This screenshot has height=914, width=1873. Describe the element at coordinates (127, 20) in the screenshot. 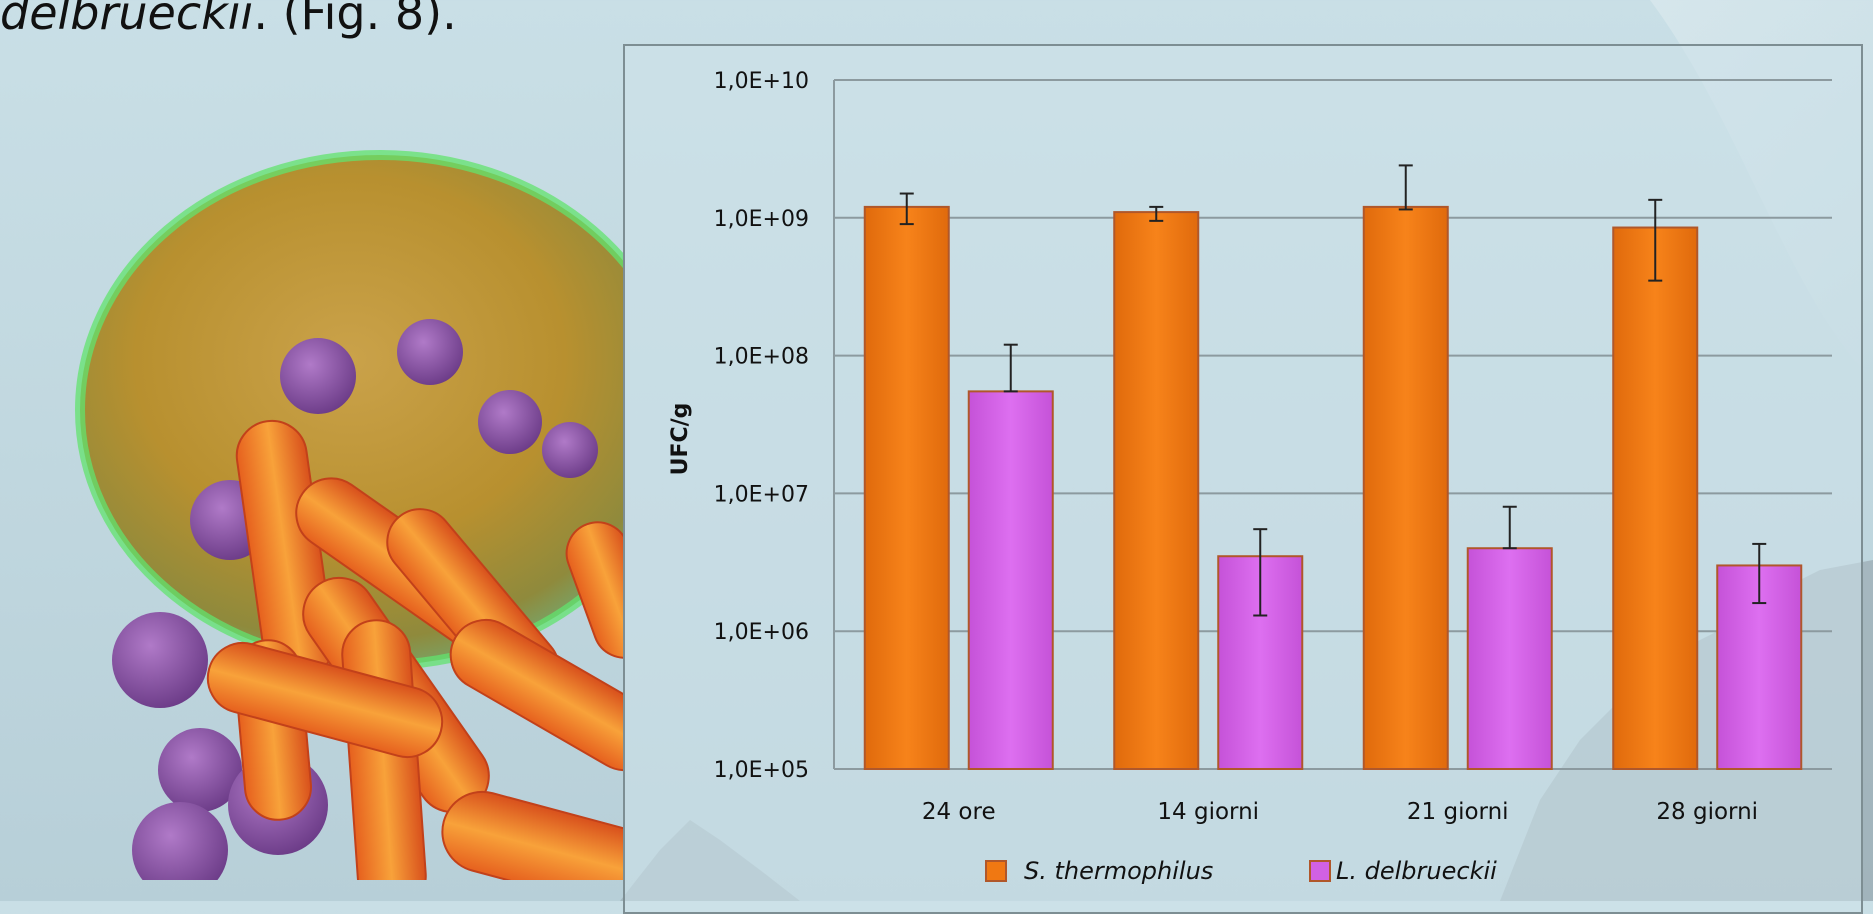

I see `caption-species: delbrueckii` at that location.